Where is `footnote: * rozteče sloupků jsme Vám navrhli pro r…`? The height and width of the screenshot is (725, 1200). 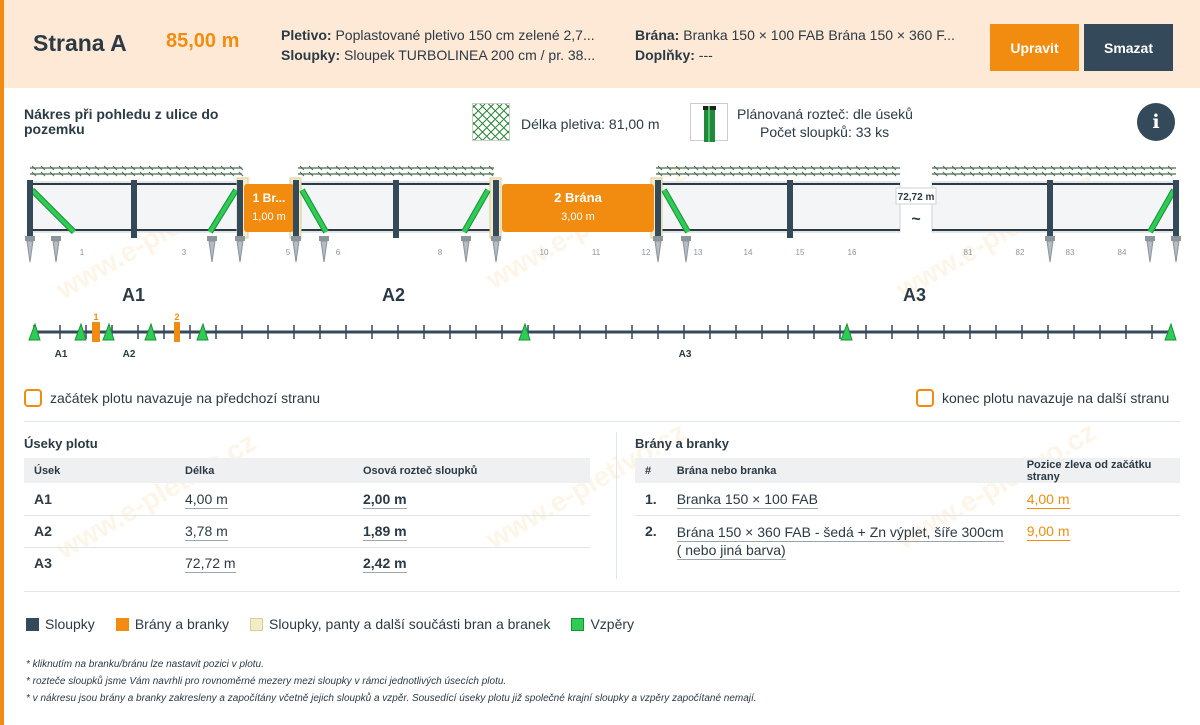 footnote: * rozteče sloupků jsme Vám navrhli pro r… is located at coordinates (266, 681).